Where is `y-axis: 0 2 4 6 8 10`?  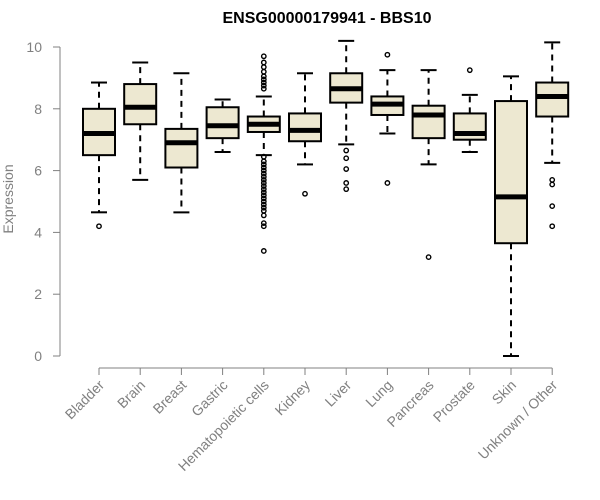
y-axis: 0 2 4 6 8 10 is located at coordinates (43, 201).